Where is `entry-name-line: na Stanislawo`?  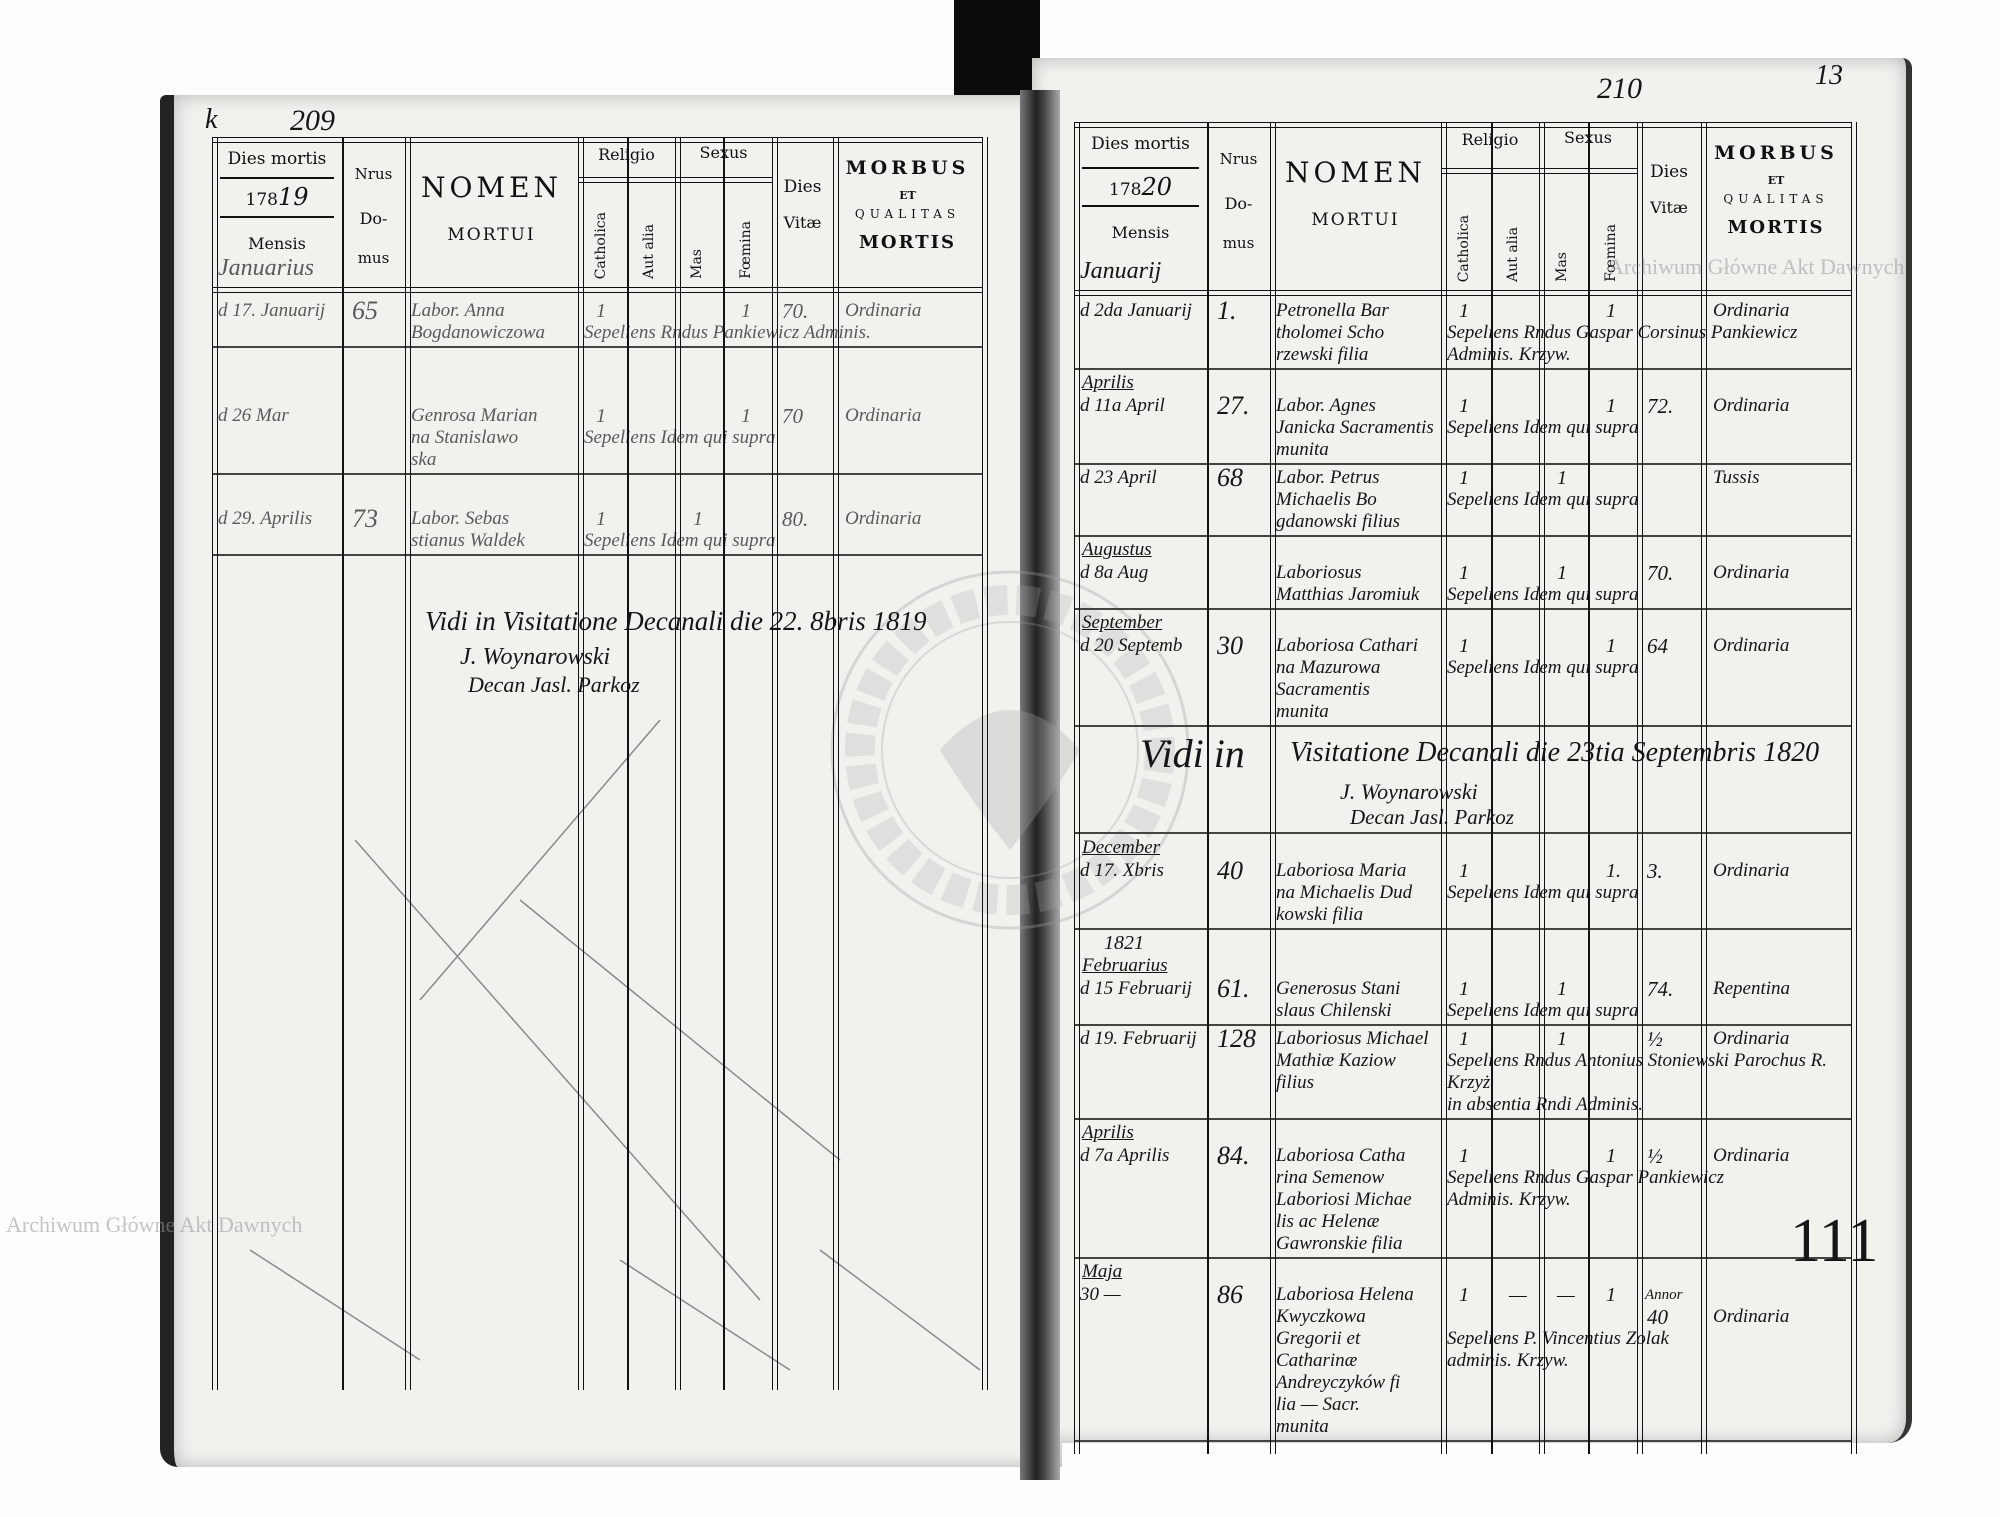 entry-name-line: na Stanislawo is located at coordinates (465, 437).